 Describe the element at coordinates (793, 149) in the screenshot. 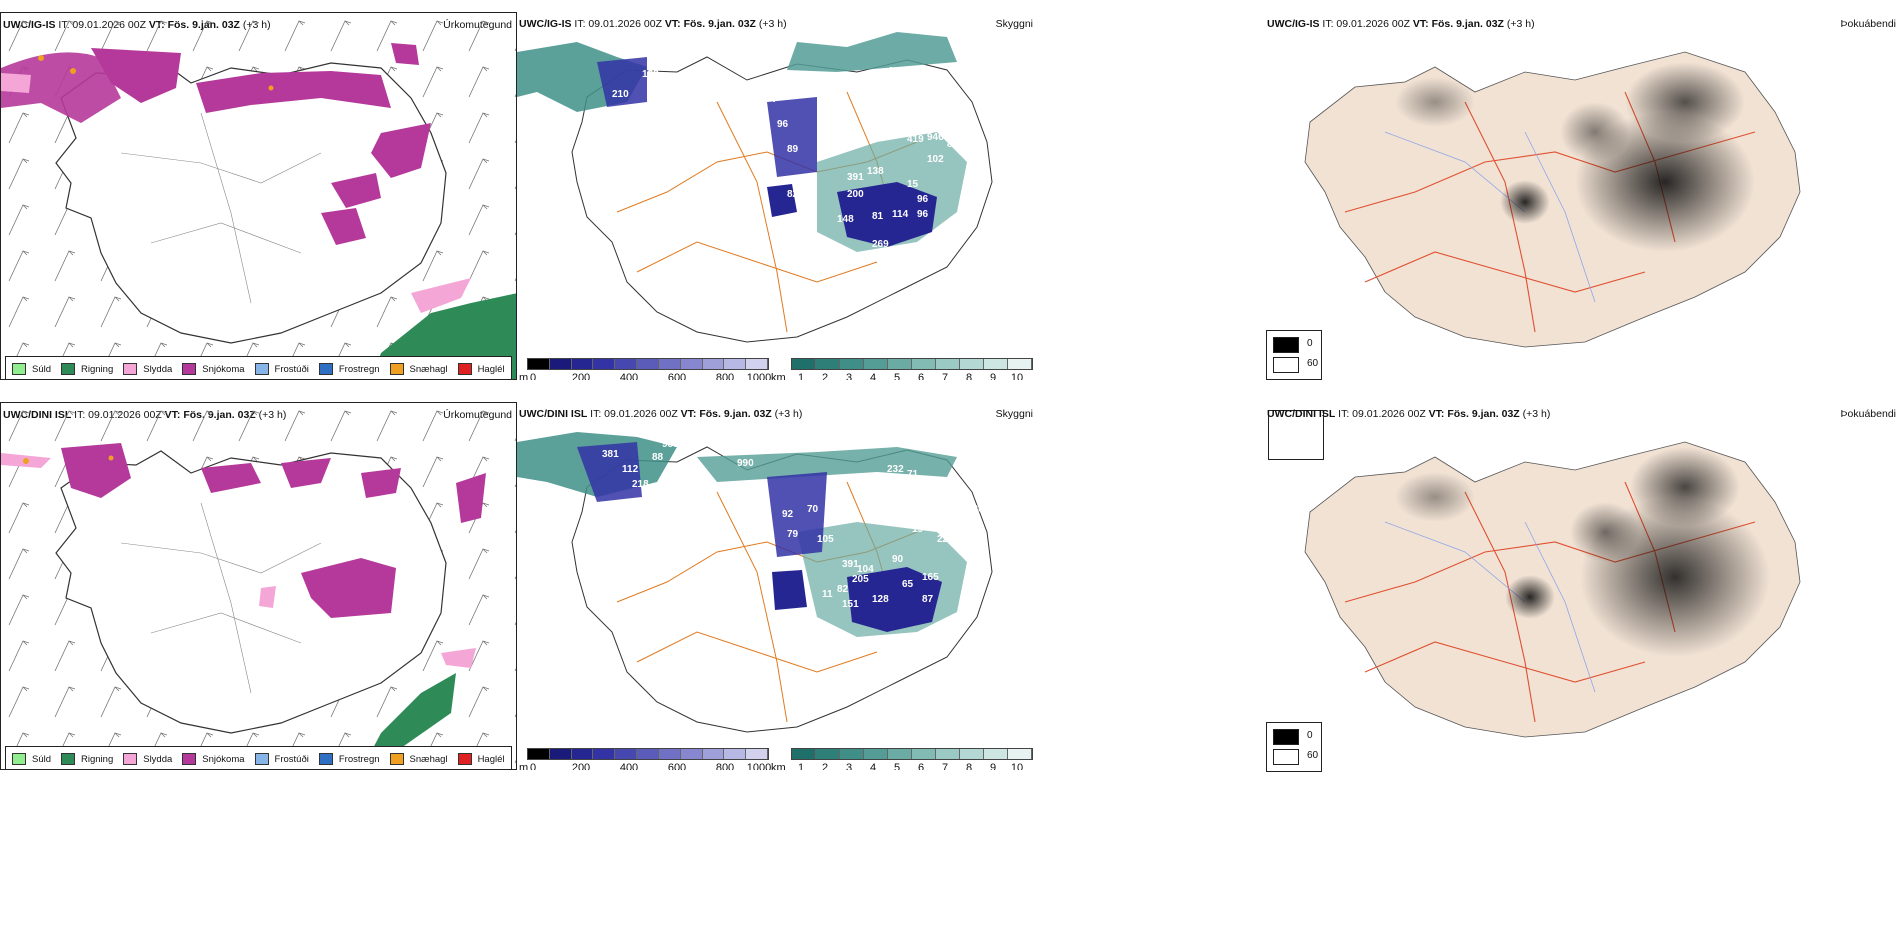

I see `ceiling-label: 89` at that location.